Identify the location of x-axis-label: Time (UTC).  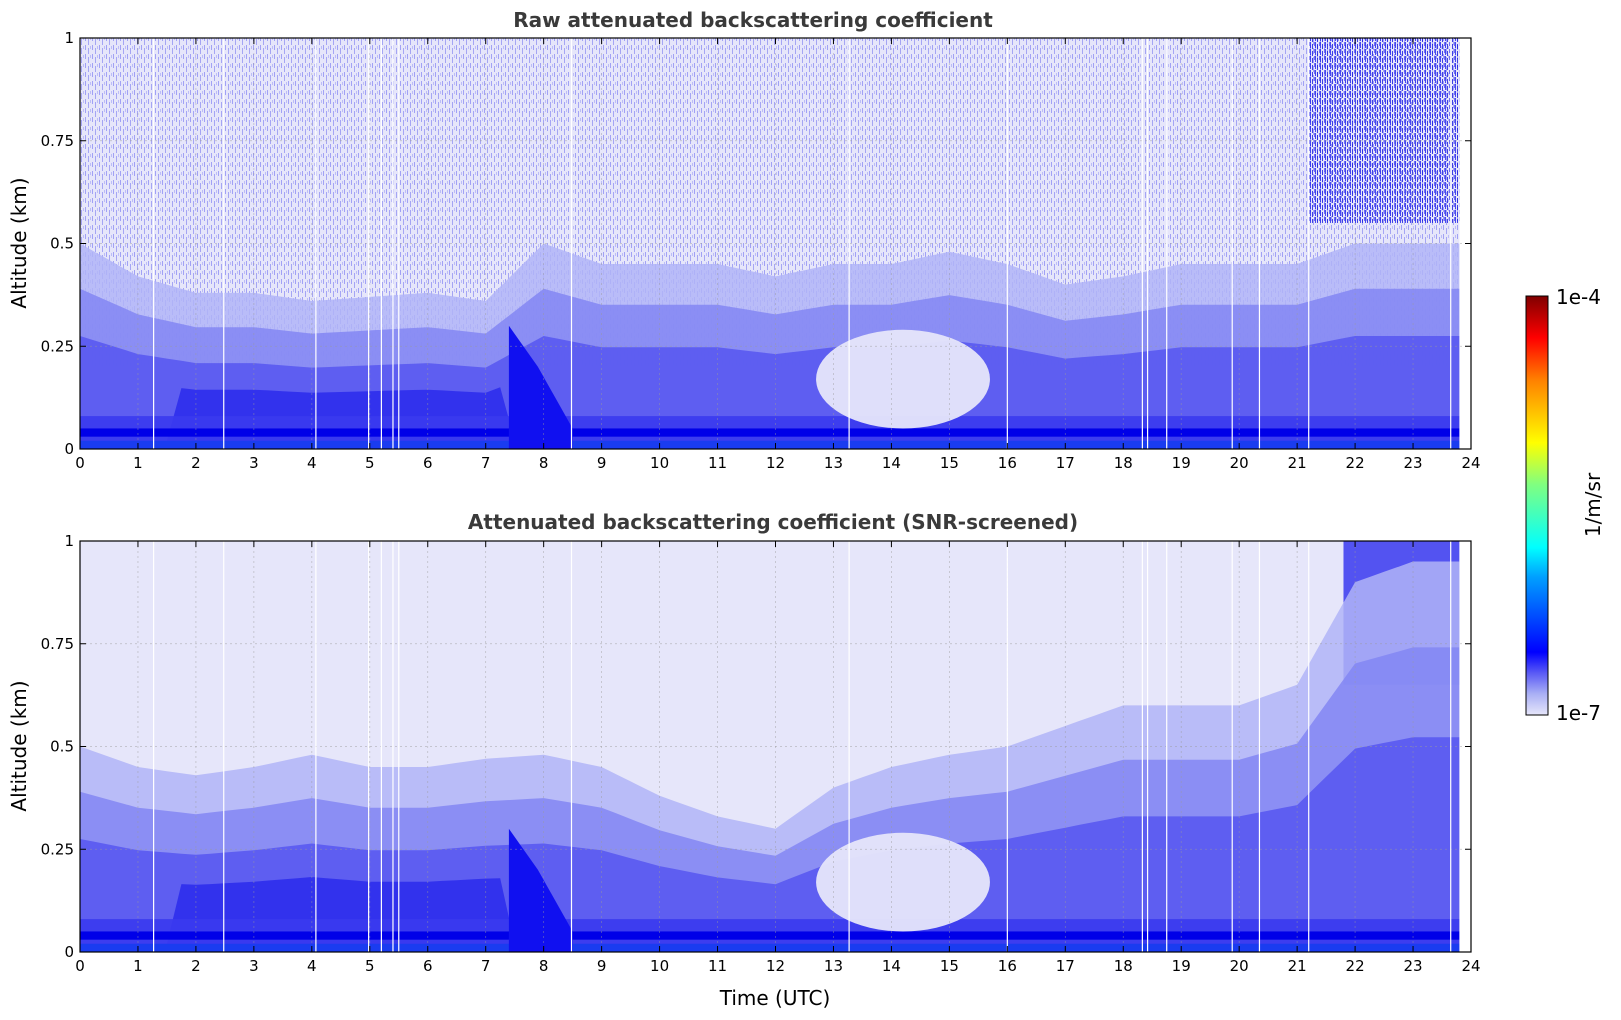
(775, 998).